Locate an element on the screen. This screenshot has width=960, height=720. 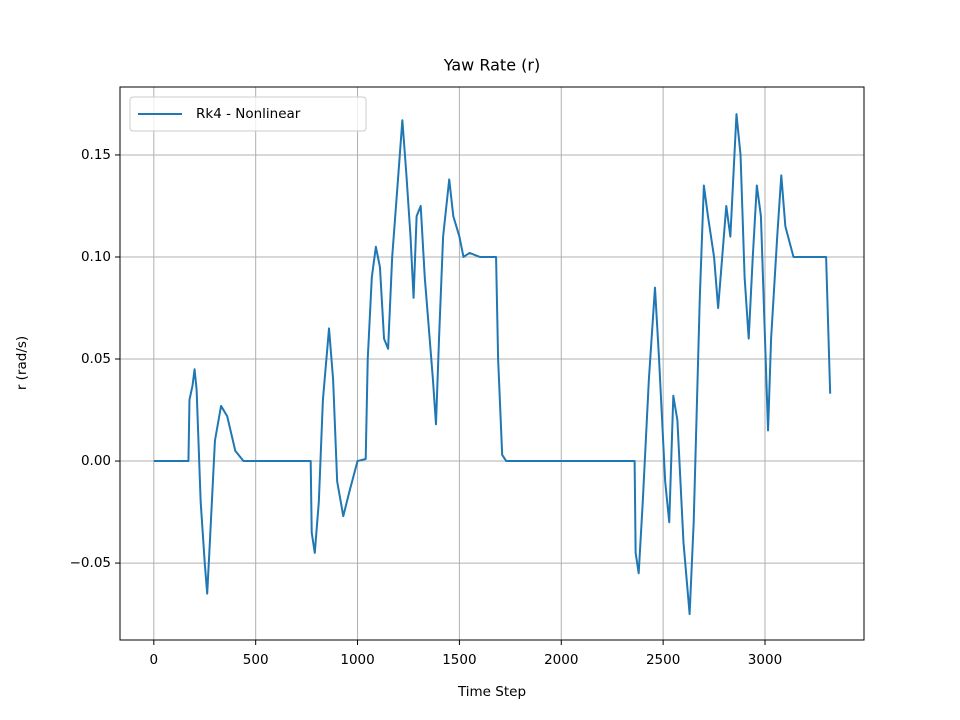
x-tick-label: 3000 is located at coordinates (765, 660).